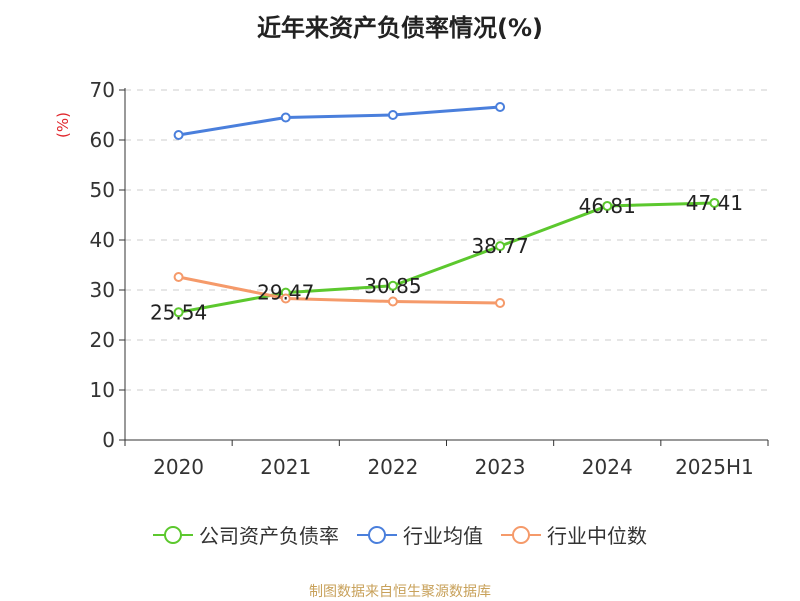 The height and width of the screenshot is (601, 800). I want to click on legend-item-industry-mean: 行业均值, so click(420, 534).